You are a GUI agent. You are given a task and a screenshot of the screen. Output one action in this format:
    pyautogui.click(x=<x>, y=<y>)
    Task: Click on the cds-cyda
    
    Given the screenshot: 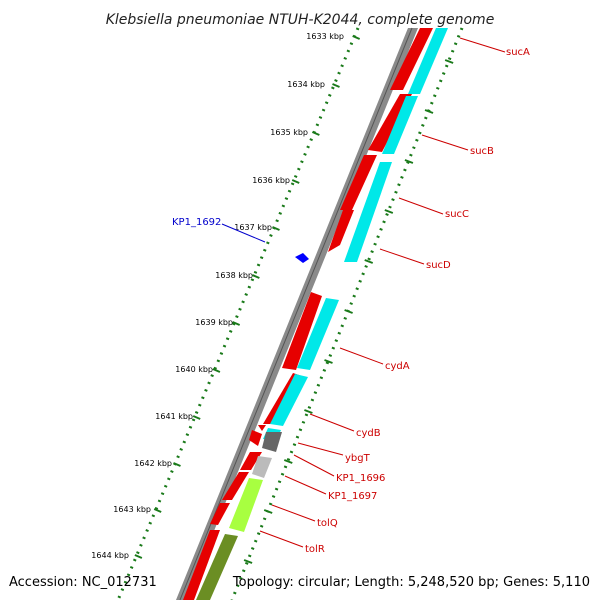 What is the action you would take?
    pyautogui.click(x=318, y=334)
    